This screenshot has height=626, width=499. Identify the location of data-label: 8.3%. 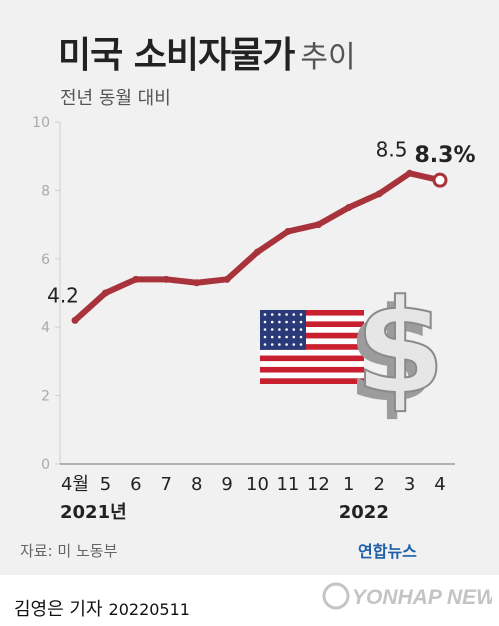
(444, 155).